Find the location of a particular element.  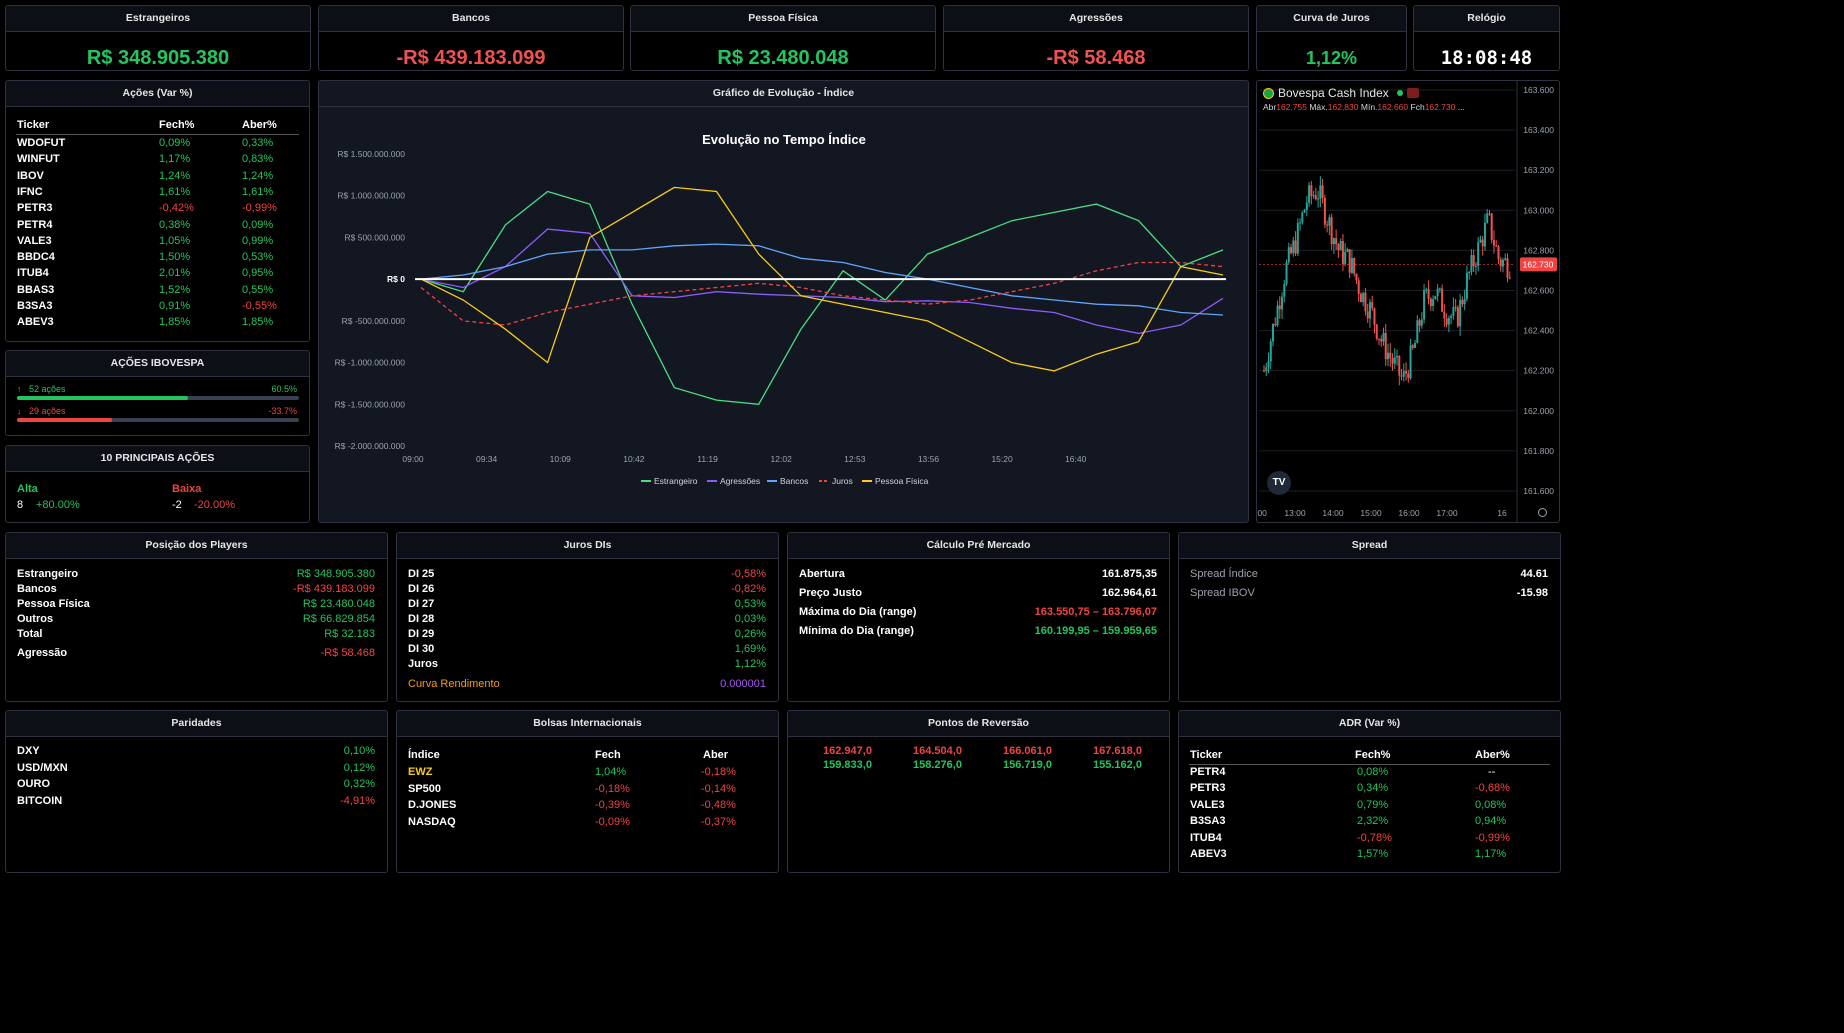

y-tick-label: R$ -500.000.000 is located at coordinates (374, 321).